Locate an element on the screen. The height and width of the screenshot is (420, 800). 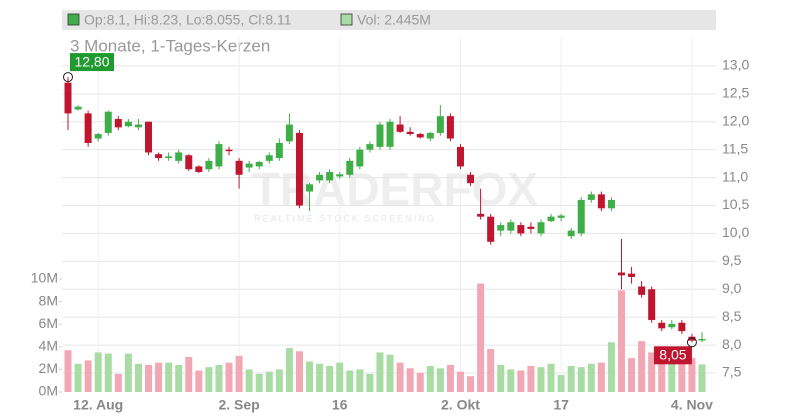
ohlc-icon is located at coordinates (73, 19).